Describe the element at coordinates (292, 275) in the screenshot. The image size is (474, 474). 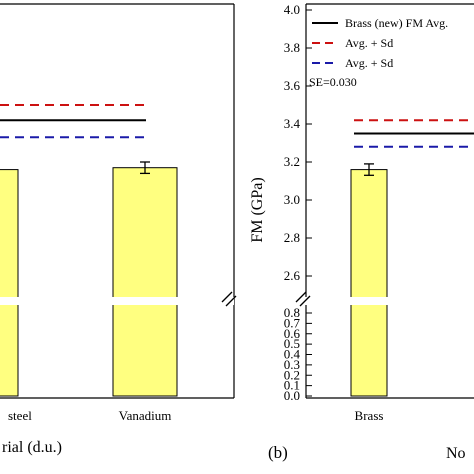
I see `y-tick-label: 2.6` at that location.